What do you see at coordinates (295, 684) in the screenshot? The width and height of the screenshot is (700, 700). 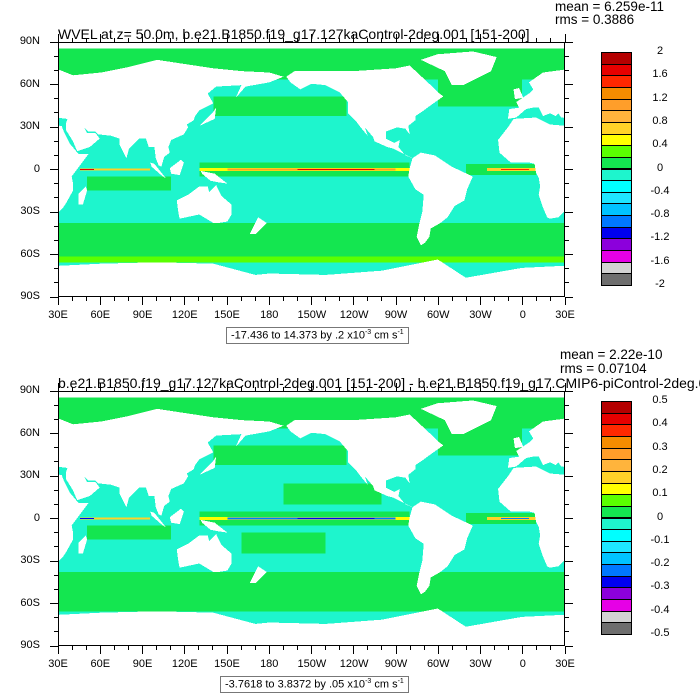 I see `contour-range: -3.7618 to 3.8372 by .05 x10` at bounding box center [295, 684].